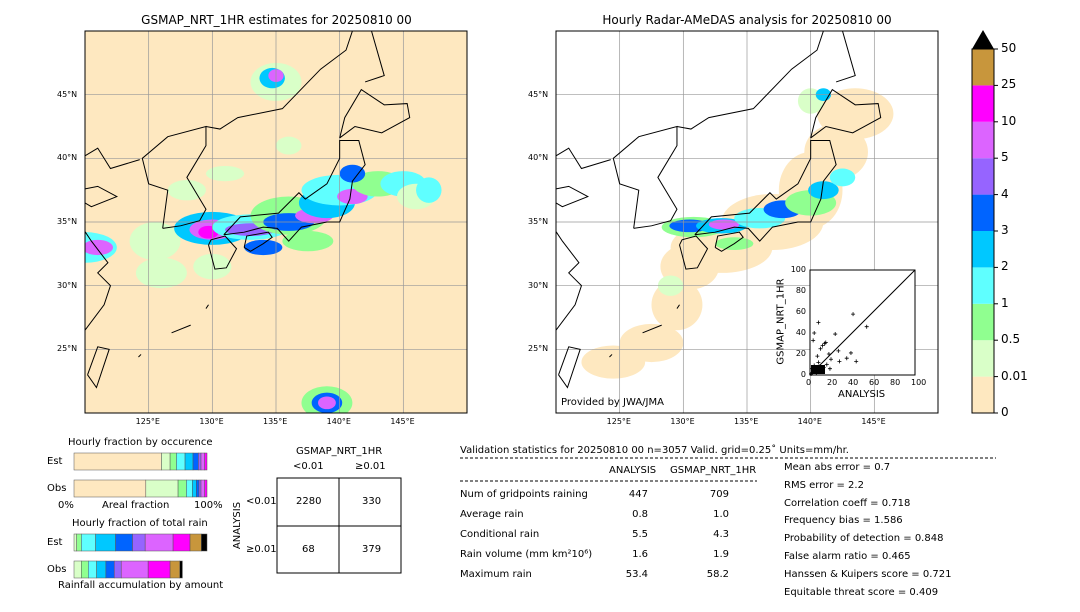  I want to click on colorbar-label: 10, so click(1009, 120).